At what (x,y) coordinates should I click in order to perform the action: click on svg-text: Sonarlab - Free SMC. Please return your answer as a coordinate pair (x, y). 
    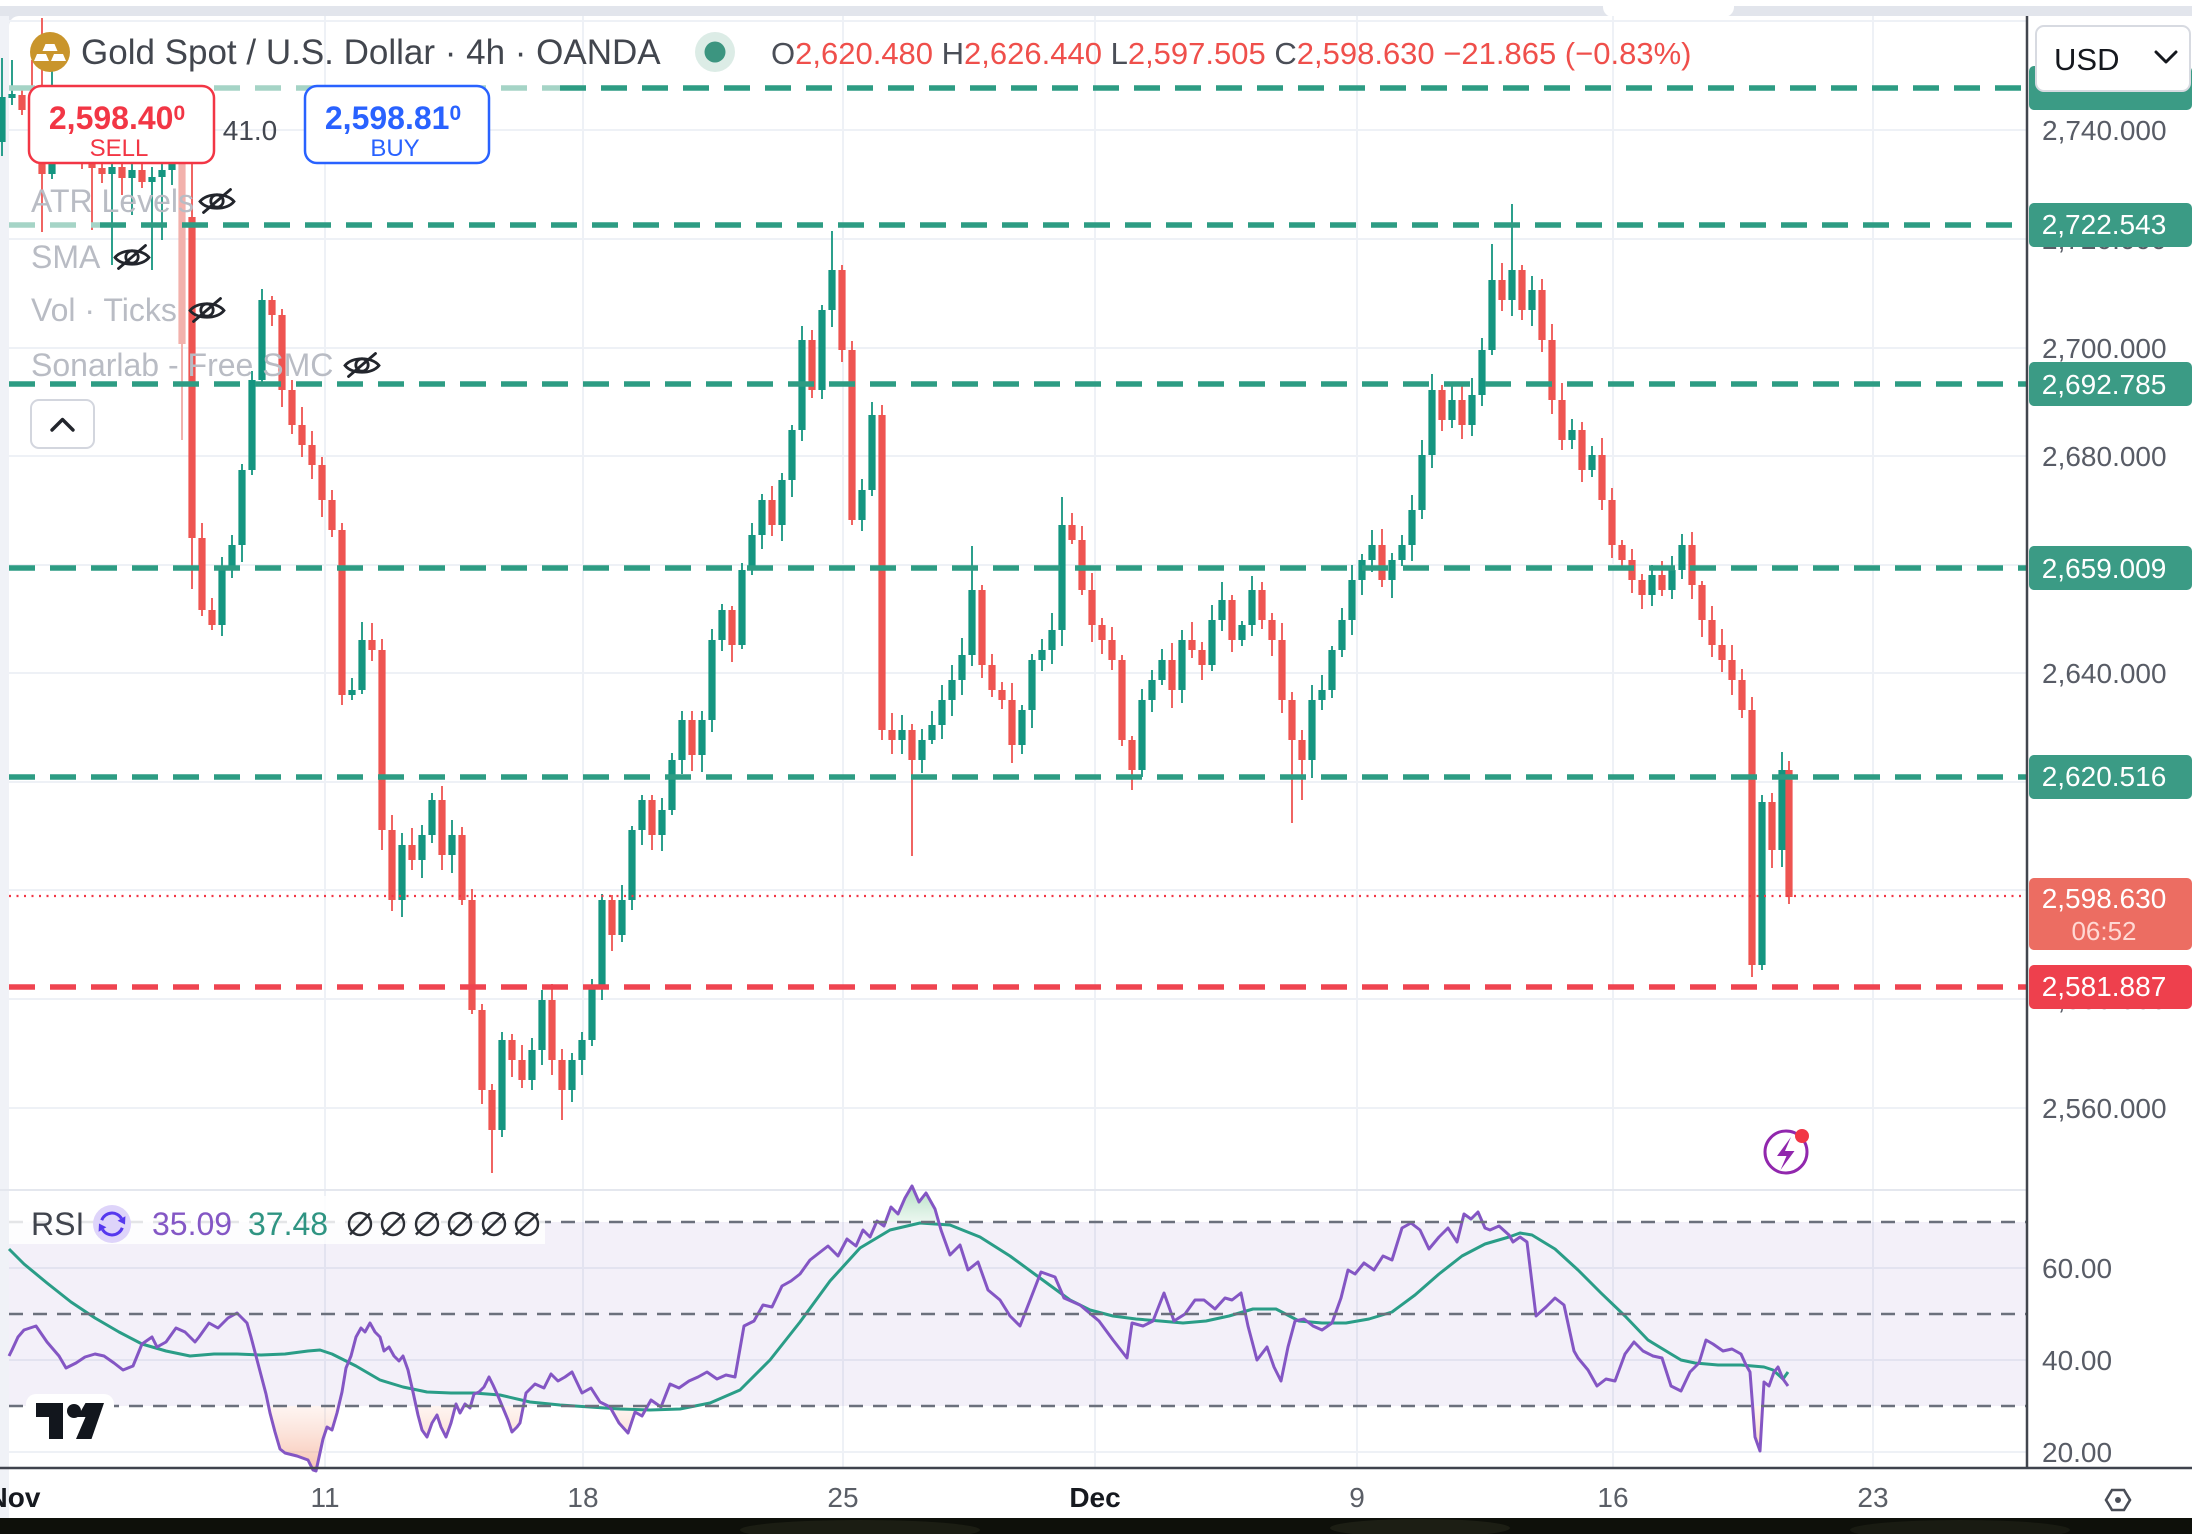
    Looking at the image, I should click on (182, 365).